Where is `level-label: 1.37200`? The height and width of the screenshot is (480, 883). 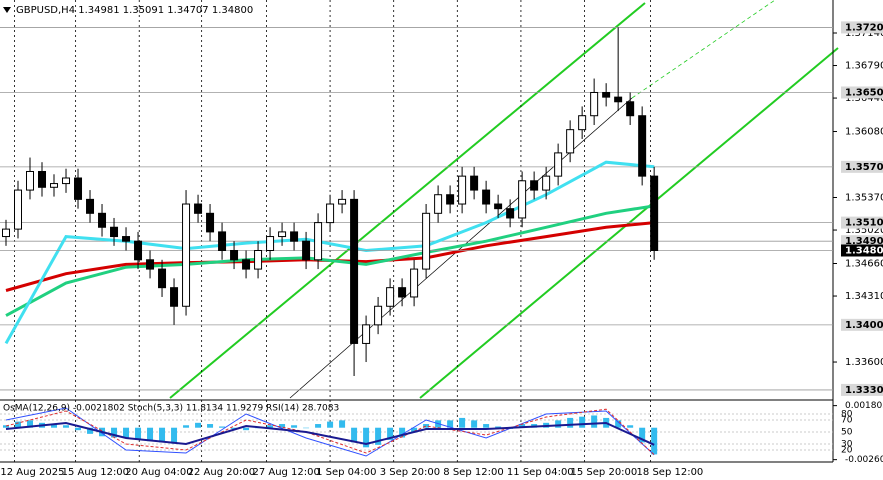 level-label: 1.37200 is located at coordinates (864, 27).